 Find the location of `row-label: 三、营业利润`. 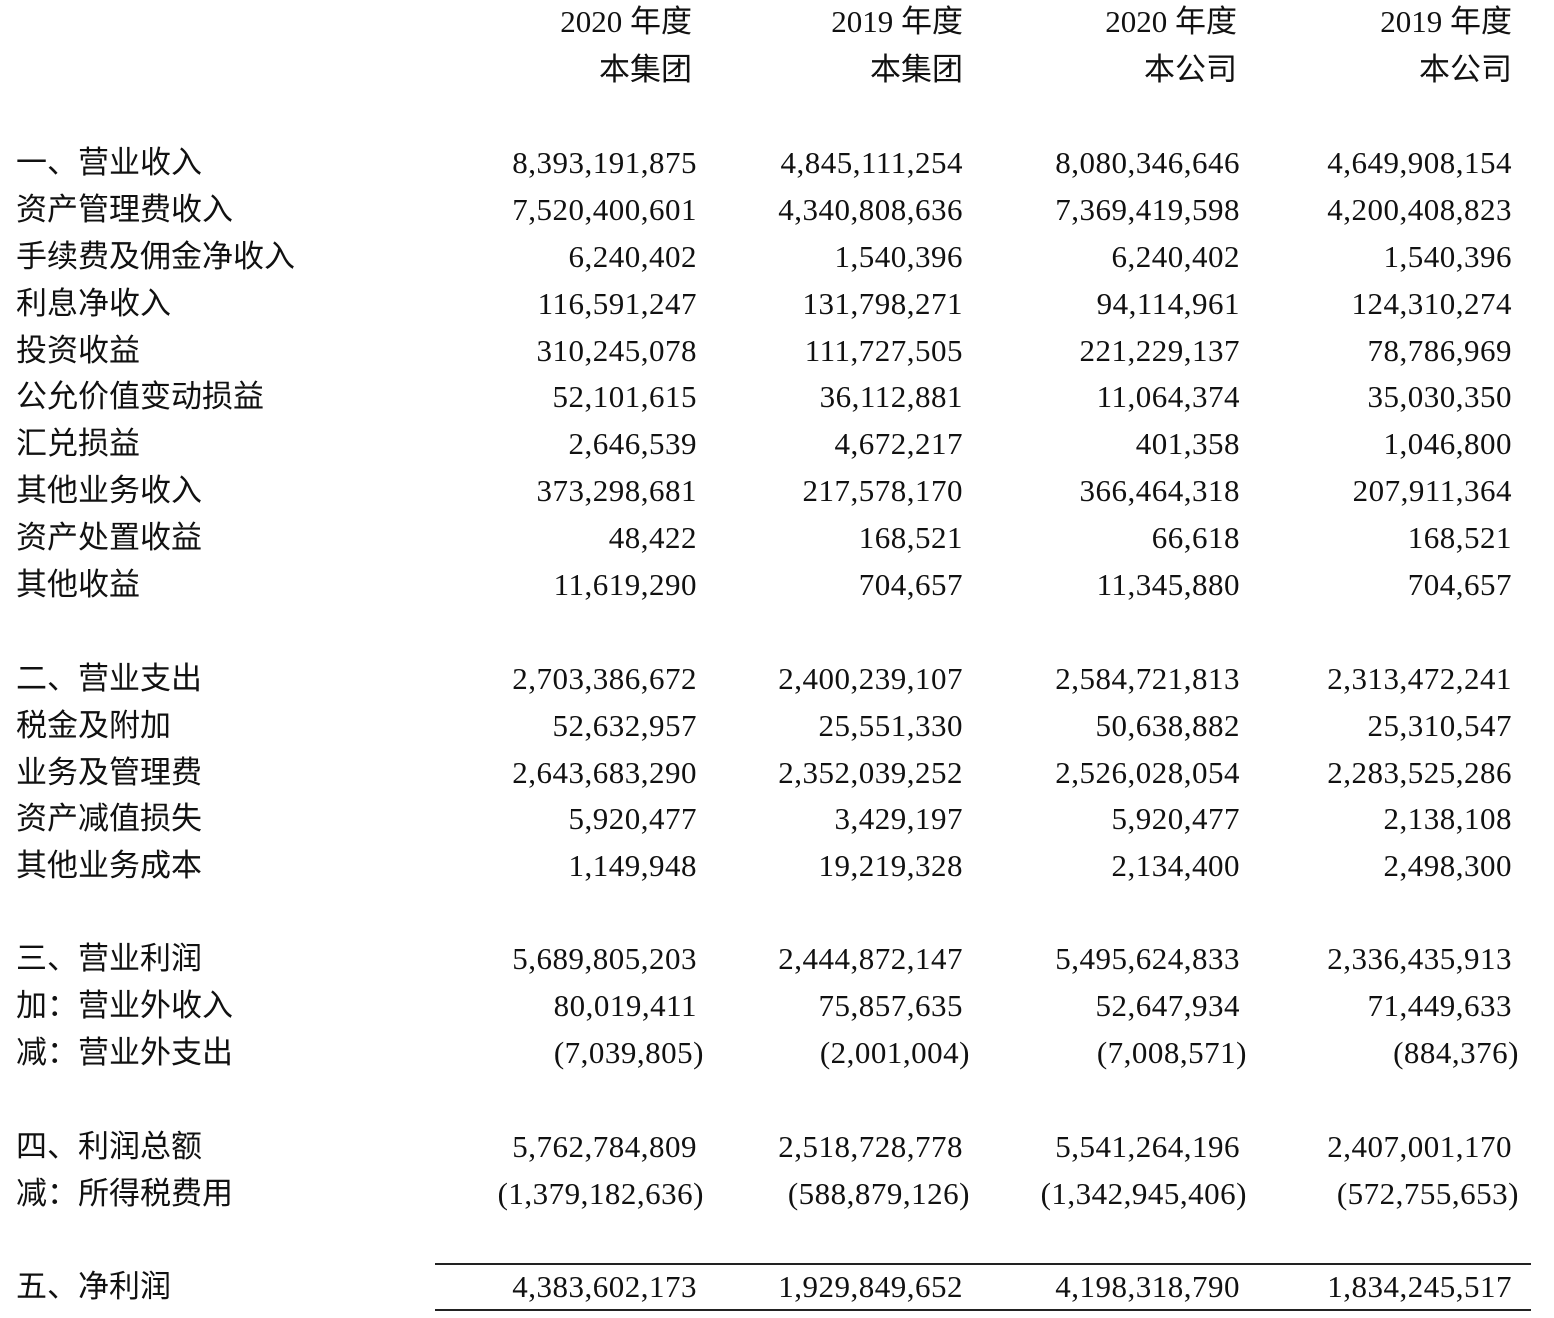

row-label: 三、营业利润 is located at coordinates (109, 958).